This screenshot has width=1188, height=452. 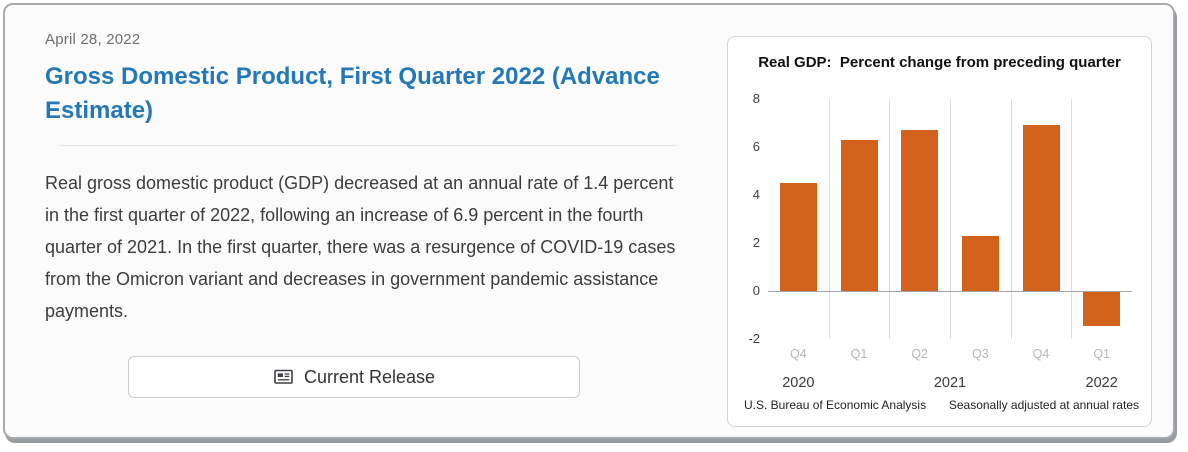 What do you see at coordinates (754, 338) in the screenshot?
I see `y-axis-tick-label: -2` at bounding box center [754, 338].